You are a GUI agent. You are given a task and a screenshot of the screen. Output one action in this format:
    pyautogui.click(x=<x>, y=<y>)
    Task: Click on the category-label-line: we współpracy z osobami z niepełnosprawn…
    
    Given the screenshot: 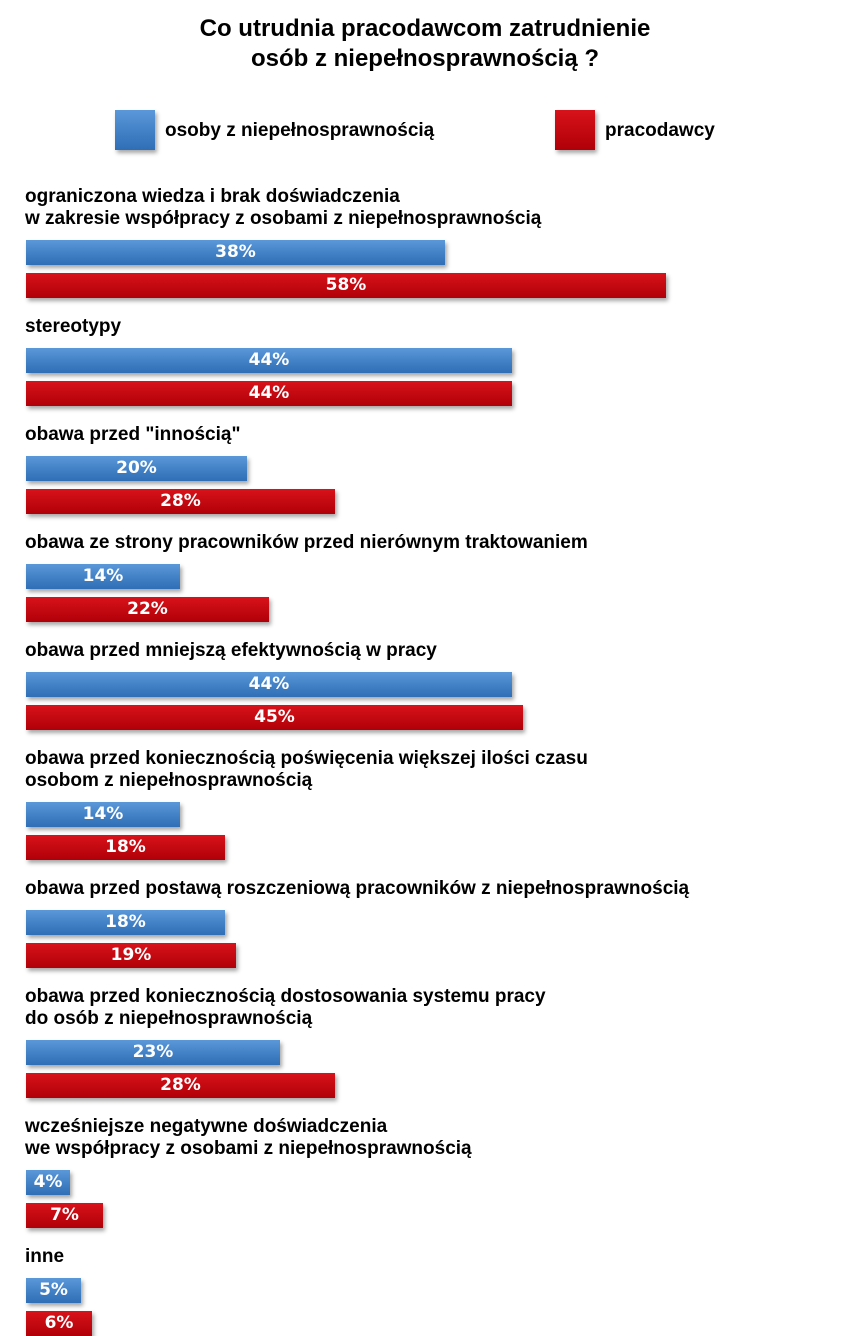 What is the action you would take?
    pyautogui.click(x=248, y=1148)
    